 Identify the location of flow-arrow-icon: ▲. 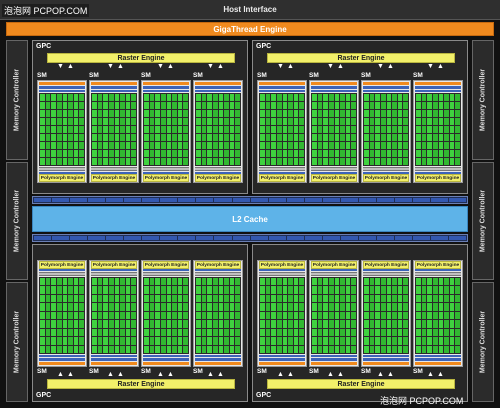
(170, 374).